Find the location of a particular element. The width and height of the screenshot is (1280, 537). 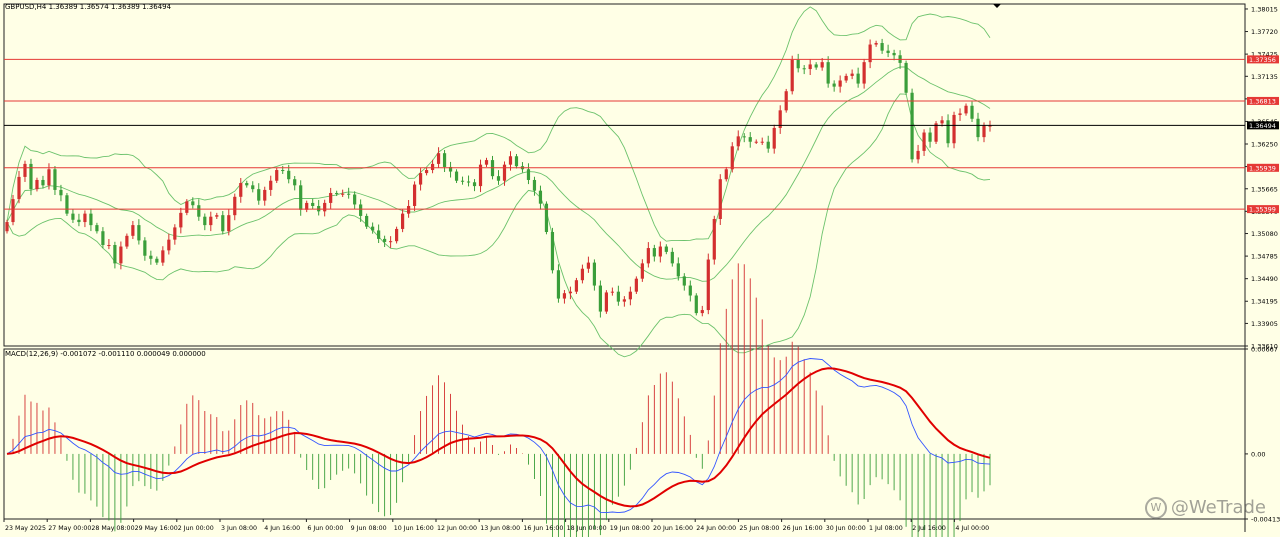

chart-shift-marker-icon is located at coordinates (997, 6).